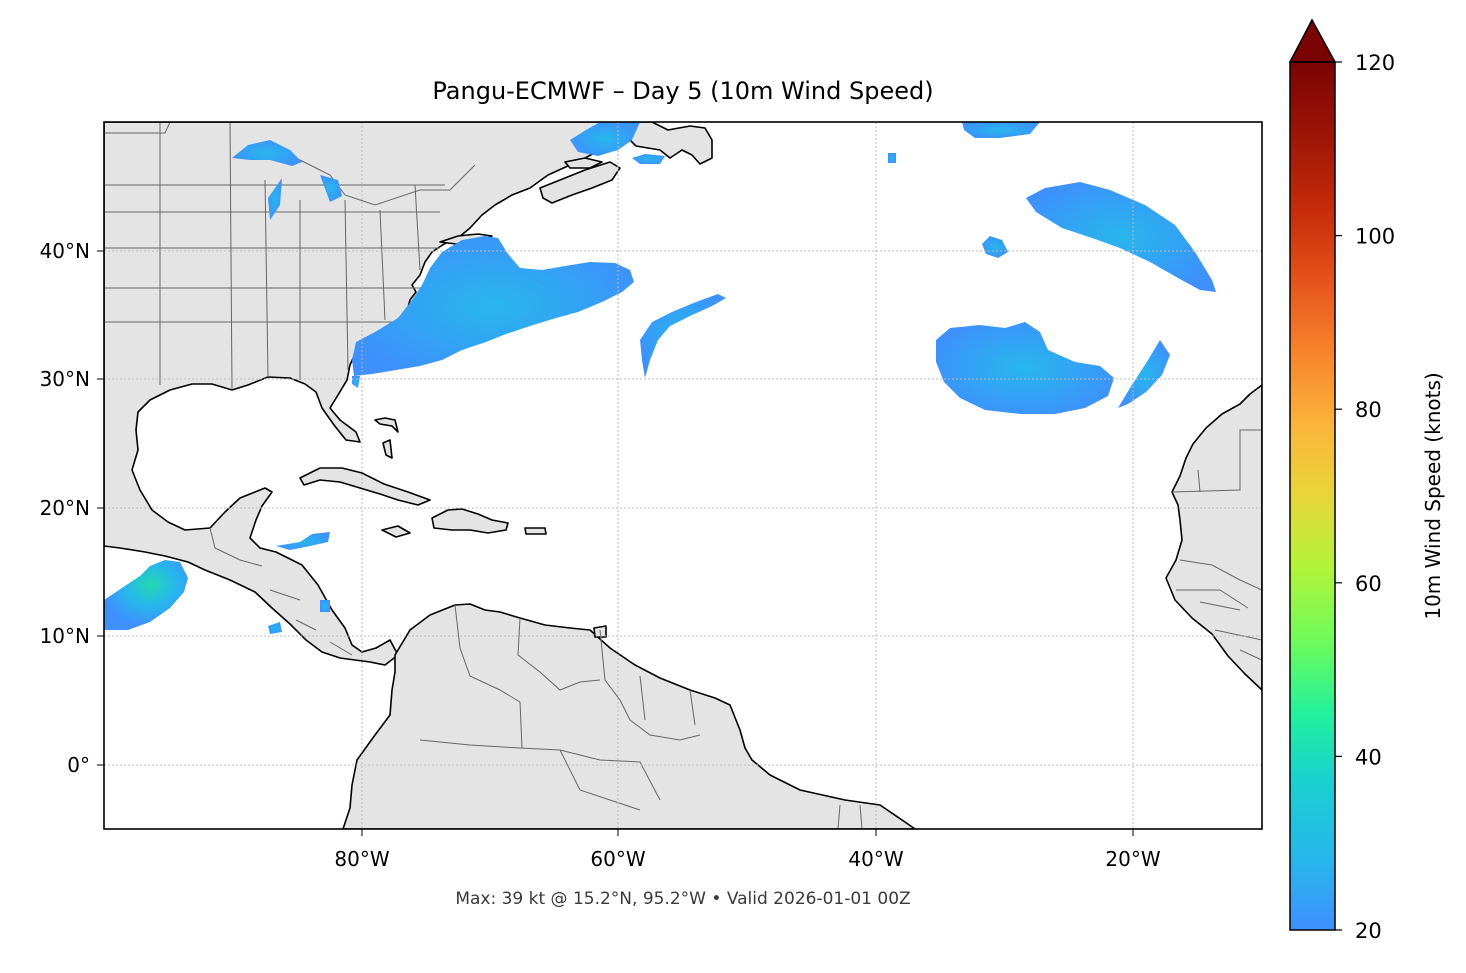 The width and height of the screenshot is (1466, 973). Describe the element at coordinates (1368, 931) in the screenshot. I see `colorbar-tick-label: 20` at that location.